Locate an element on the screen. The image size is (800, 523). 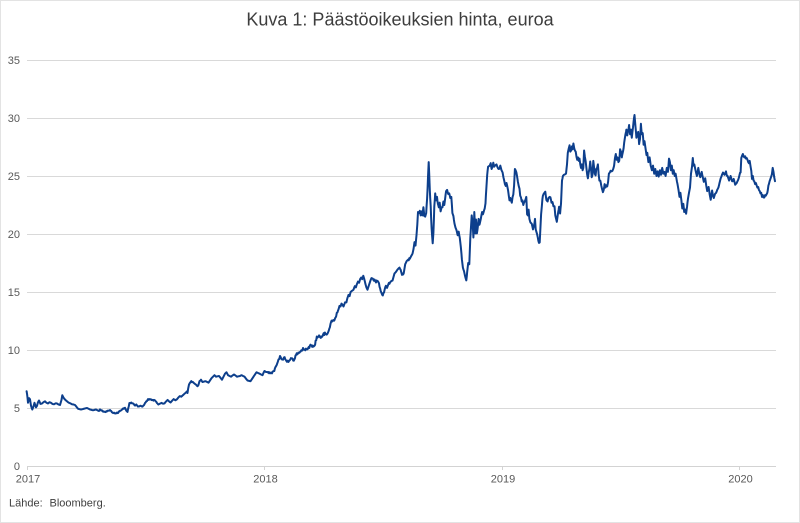
svg-text: 2018 is located at coordinates (265, 479).